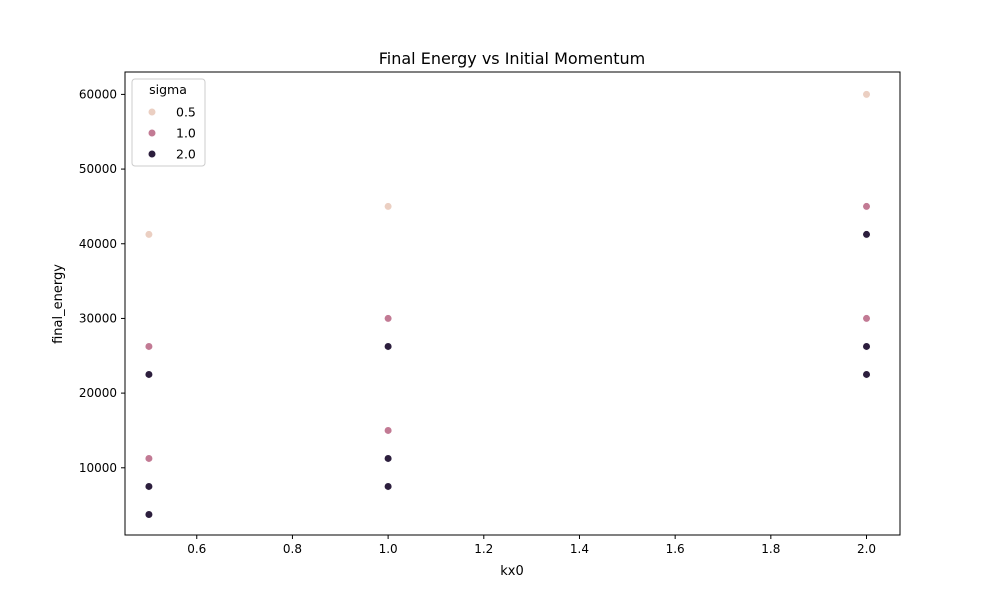  I want to click on x-tick-label: 1.2, so click(483, 549).